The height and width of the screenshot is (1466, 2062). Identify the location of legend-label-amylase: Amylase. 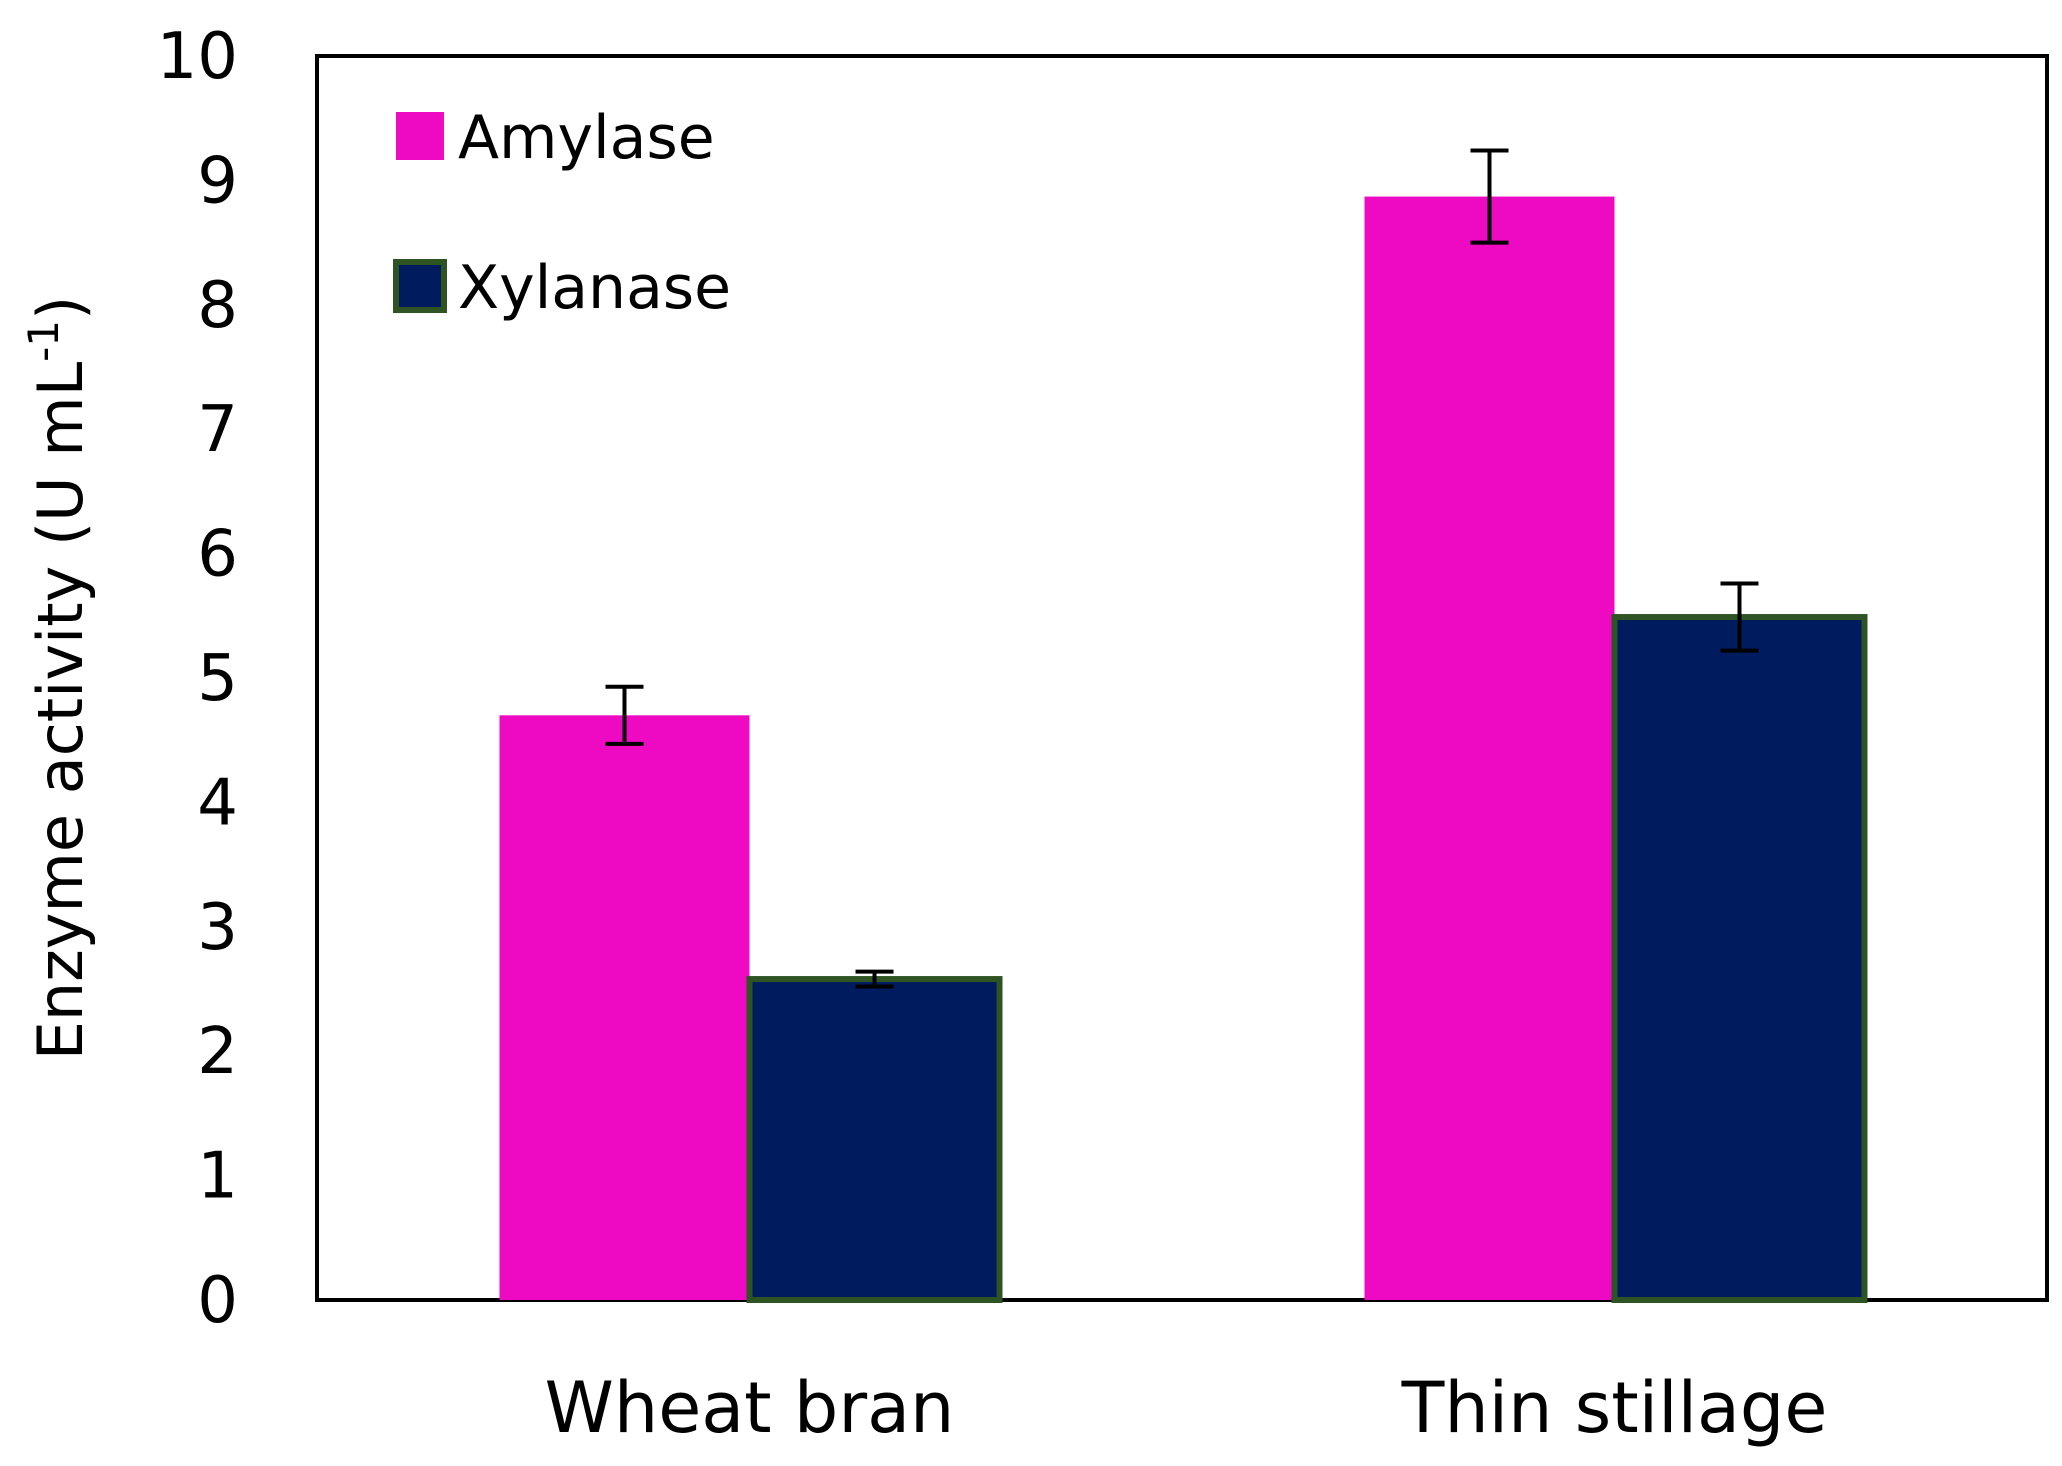
(586, 138).